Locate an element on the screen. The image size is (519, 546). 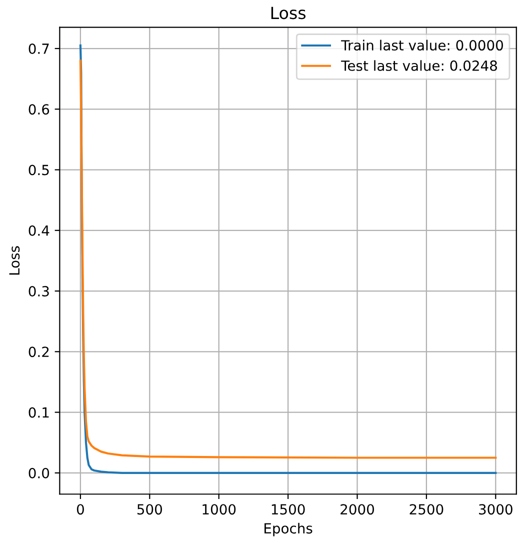
x-tick-label: 2500 is located at coordinates (427, 509).